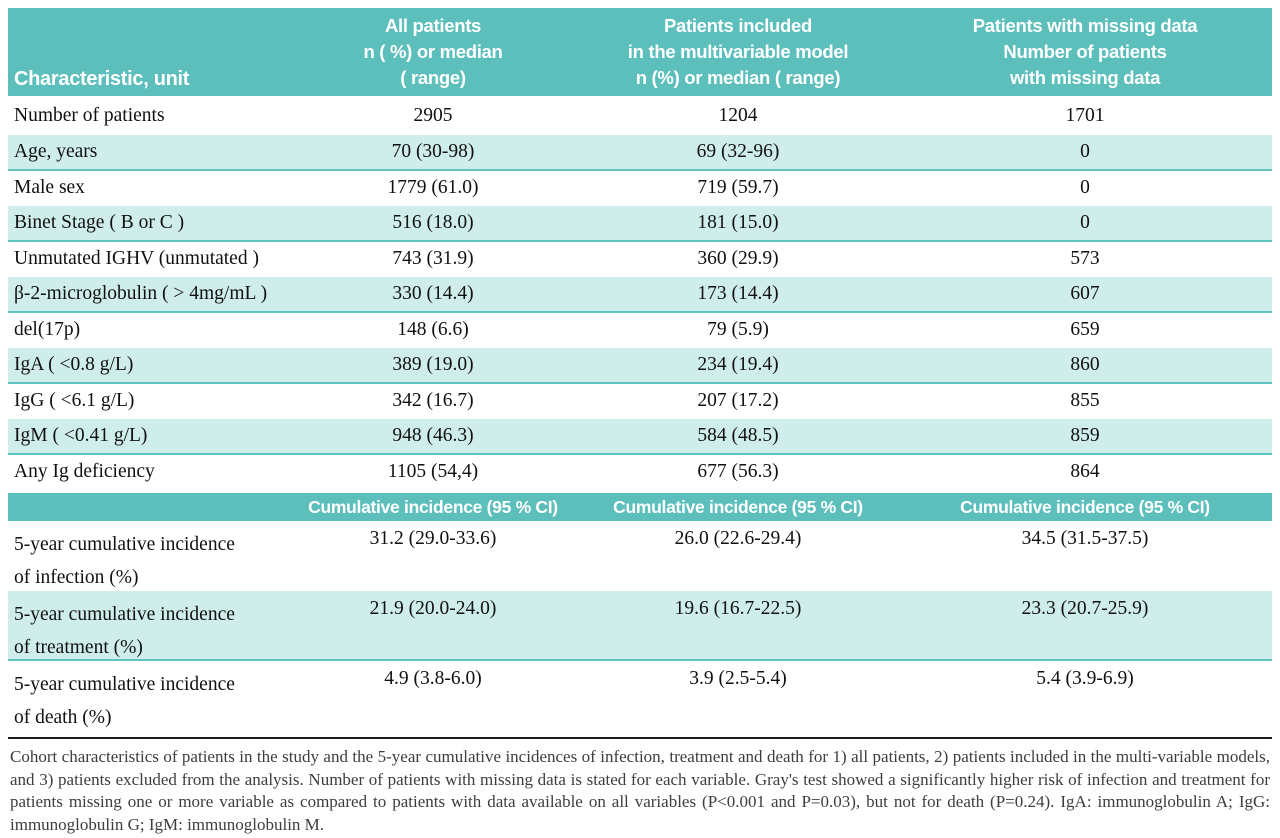 Image resolution: width=1280 pixels, height=838 pixels. I want to click on cell-model: 677 (56.3), so click(738, 472).